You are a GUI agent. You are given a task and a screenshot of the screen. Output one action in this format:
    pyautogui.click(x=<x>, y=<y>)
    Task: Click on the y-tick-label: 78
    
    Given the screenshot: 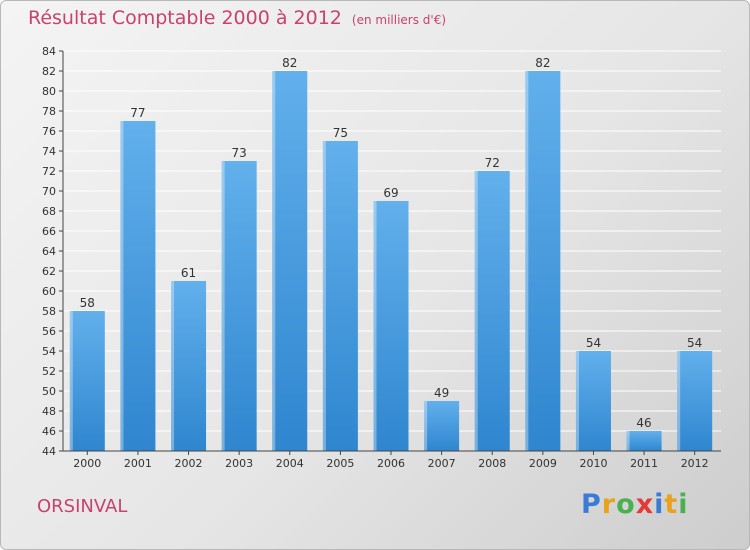 What is the action you would take?
    pyautogui.click(x=49, y=111)
    